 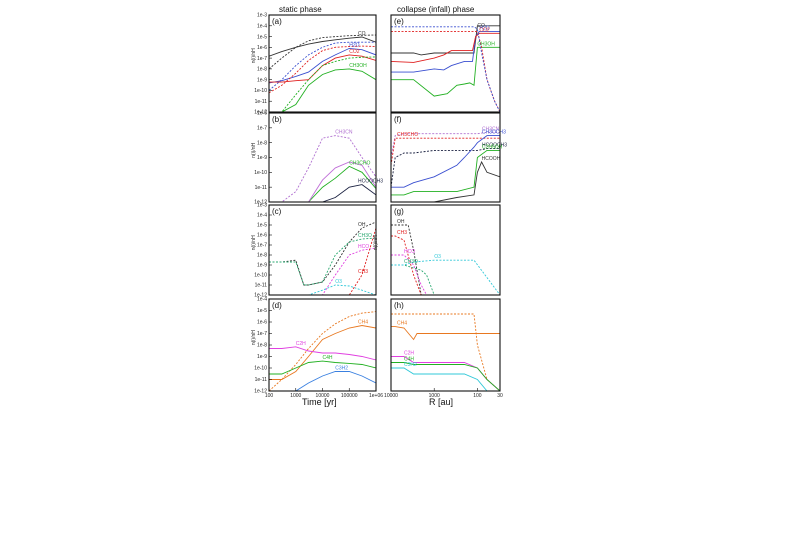 What do you see at coordinates (491, 159) in the screenshot?
I see `series-label-hcooh: HCOOH` at bounding box center [491, 159].